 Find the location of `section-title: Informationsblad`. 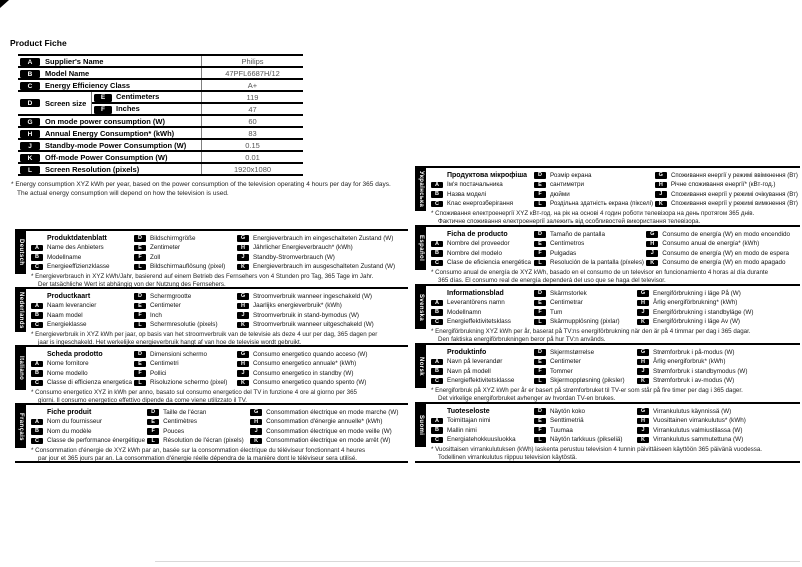

section-title: Informationsblad is located at coordinates (475, 293).